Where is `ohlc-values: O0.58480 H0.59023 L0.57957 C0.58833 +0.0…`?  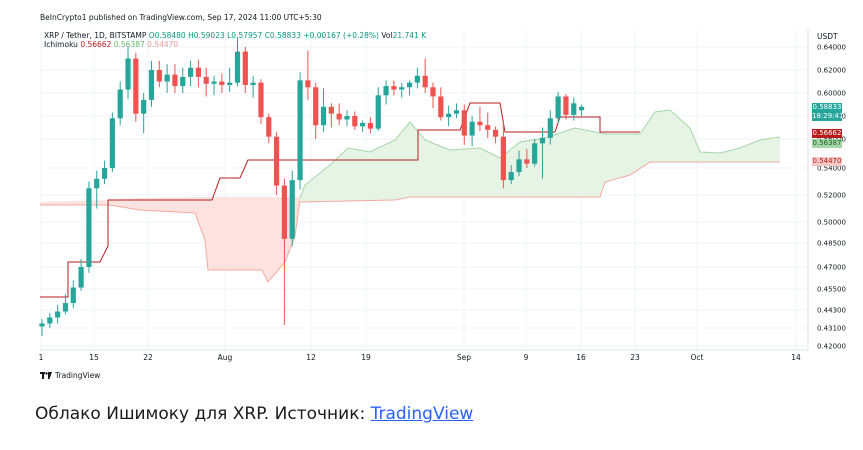
ohlc-values: O0.58480 H0.59023 L0.57957 C0.58833 +0.0… is located at coordinates (263, 35).